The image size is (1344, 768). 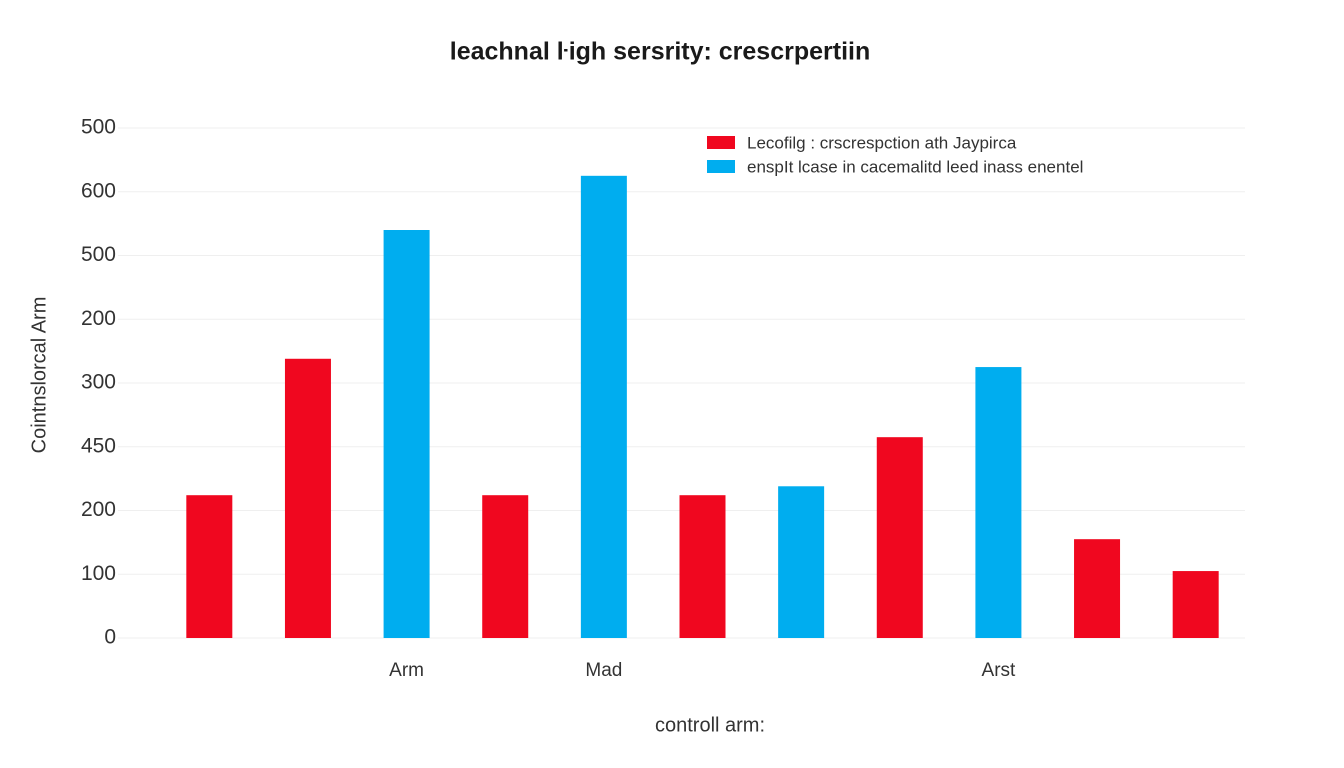 I want to click on y-tick-label: 450, so click(x=98, y=445).